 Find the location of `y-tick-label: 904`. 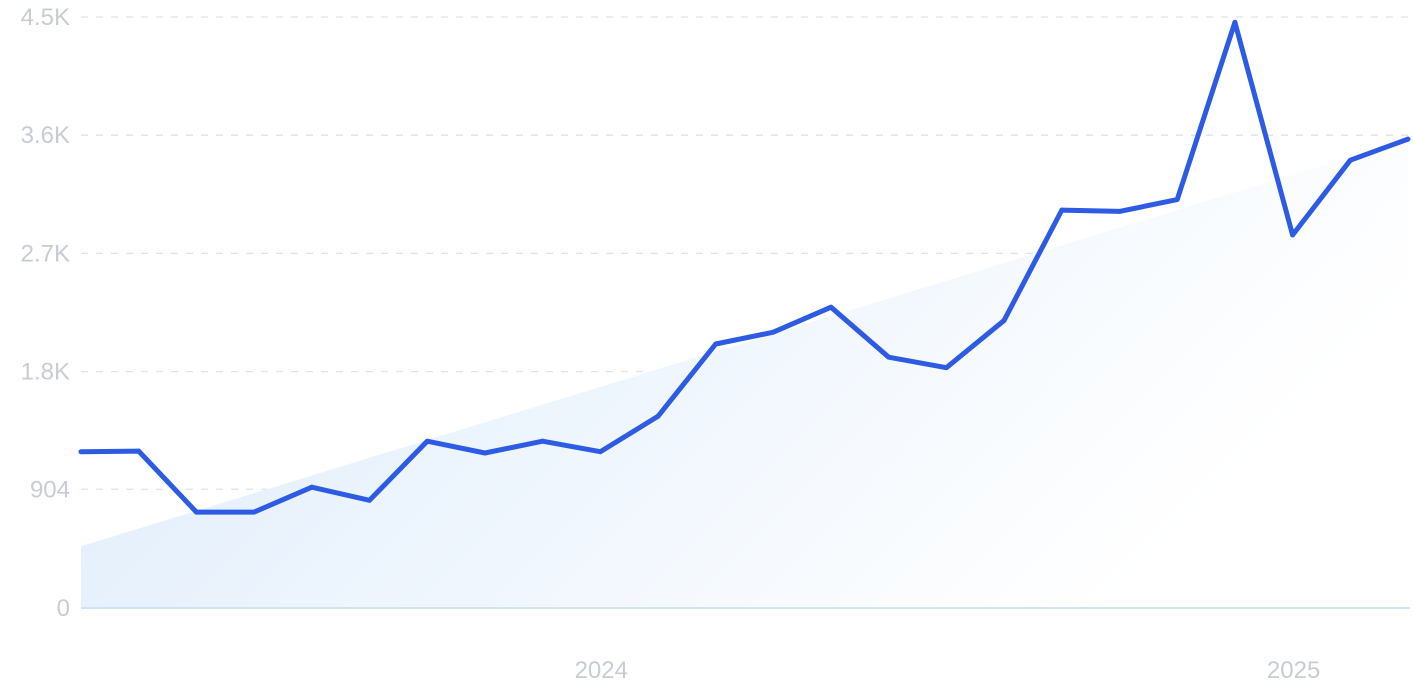

y-tick-label: 904 is located at coordinates (50, 489).